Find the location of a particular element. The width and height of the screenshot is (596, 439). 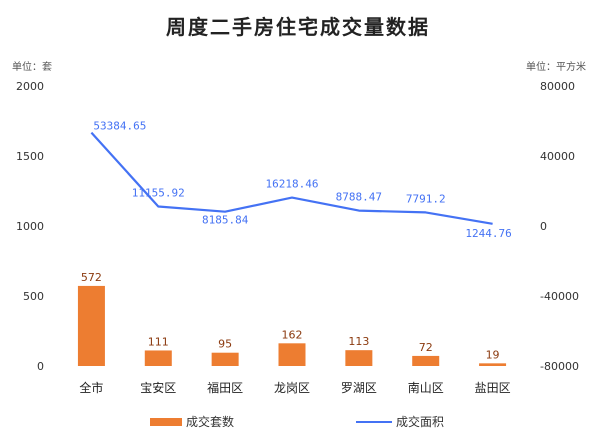

right-tick-label: 40000 is located at coordinates (557, 156).